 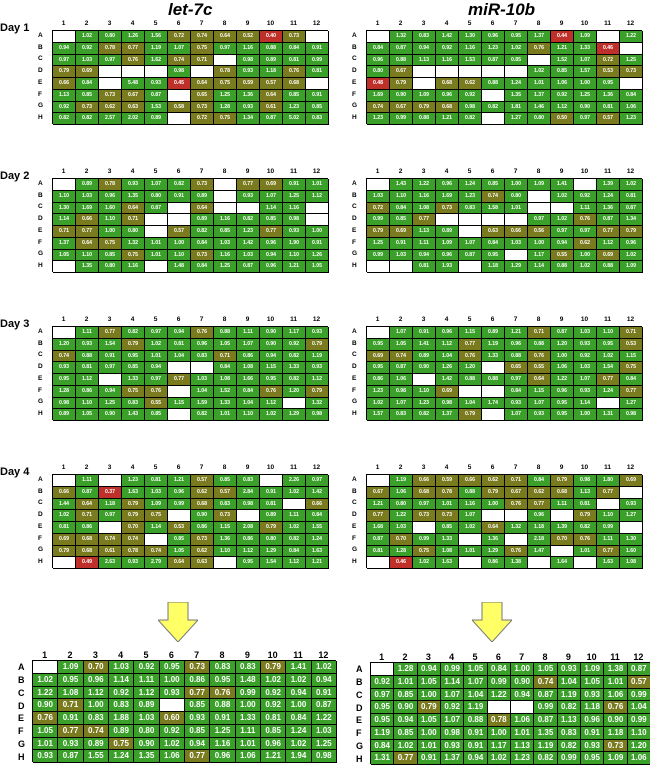 What do you see at coordinates (424, 516) in the screenshot?
I see `well-cell: 0.73` at bounding box center [424, 516].